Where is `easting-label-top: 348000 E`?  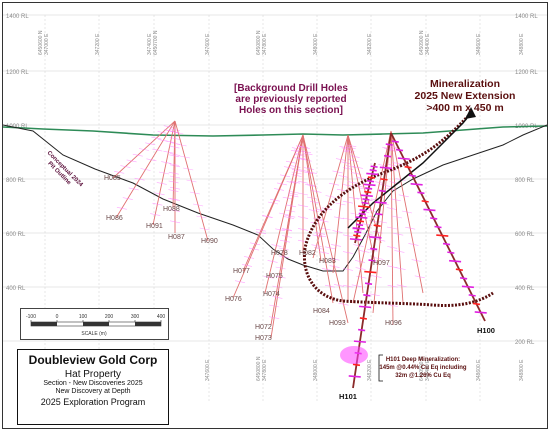 easting-label-top: 348000 E is located at coordinates (316, 44).